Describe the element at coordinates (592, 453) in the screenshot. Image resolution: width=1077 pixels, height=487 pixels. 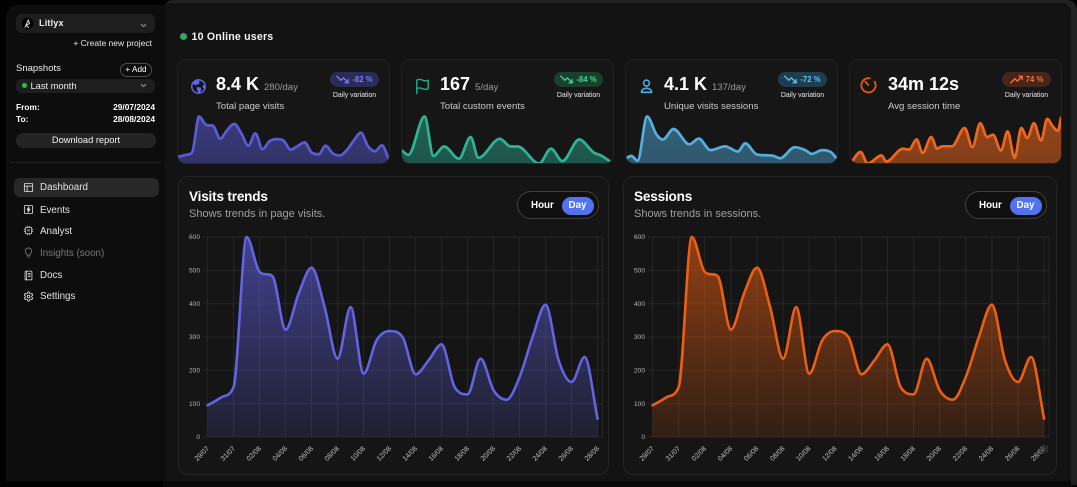
I see `svg-text: 28/08` at that location.